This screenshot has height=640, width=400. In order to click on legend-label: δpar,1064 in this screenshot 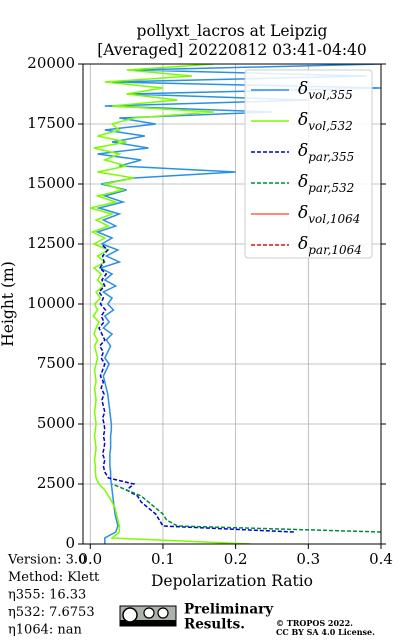, I will do `click(330, 245)`.